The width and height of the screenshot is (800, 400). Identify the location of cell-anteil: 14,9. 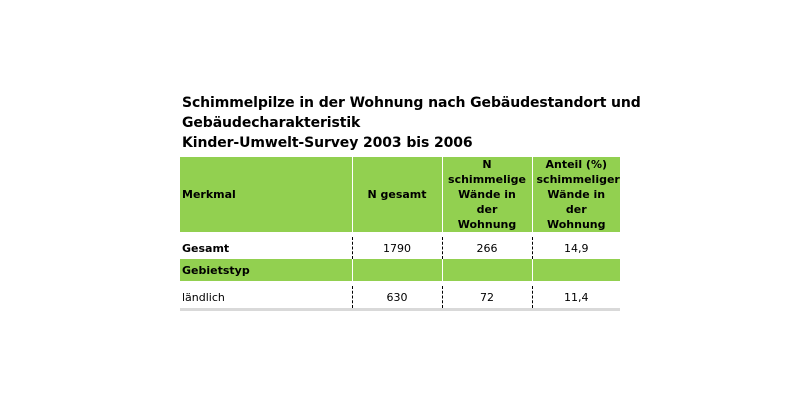
(575, 245).